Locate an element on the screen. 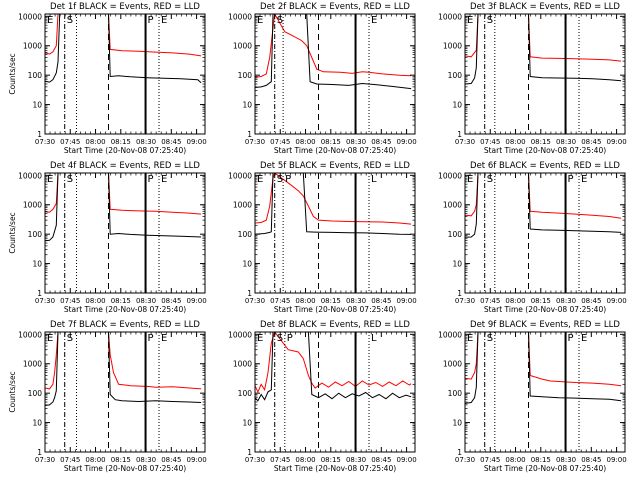 The image size is (640, 480). chart-title: Det 6f BLACK = Events, RED = LLD is located at coordinates (545, 166).